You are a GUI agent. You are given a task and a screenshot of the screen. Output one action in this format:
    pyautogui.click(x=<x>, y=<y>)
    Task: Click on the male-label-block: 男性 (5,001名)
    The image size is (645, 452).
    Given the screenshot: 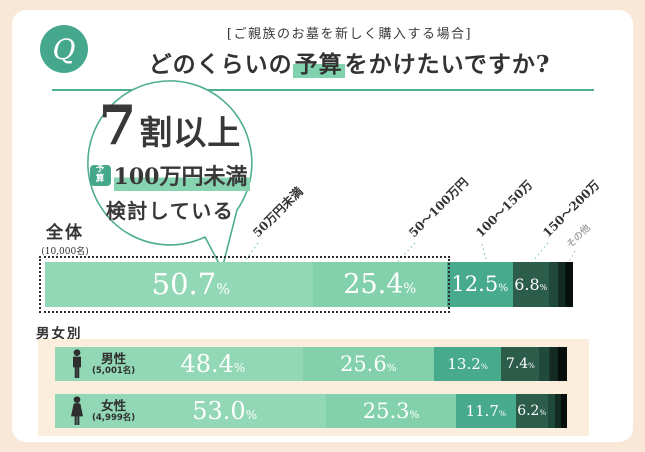 What is the action you would take?
    pyautogui.click(x=113, y=363)
    